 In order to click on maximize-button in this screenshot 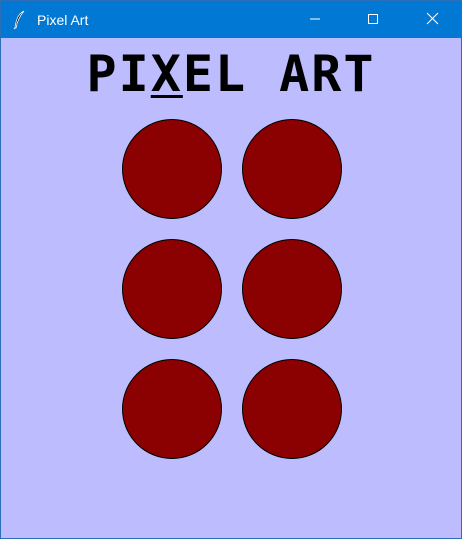, I will do `click(373, 19)`.